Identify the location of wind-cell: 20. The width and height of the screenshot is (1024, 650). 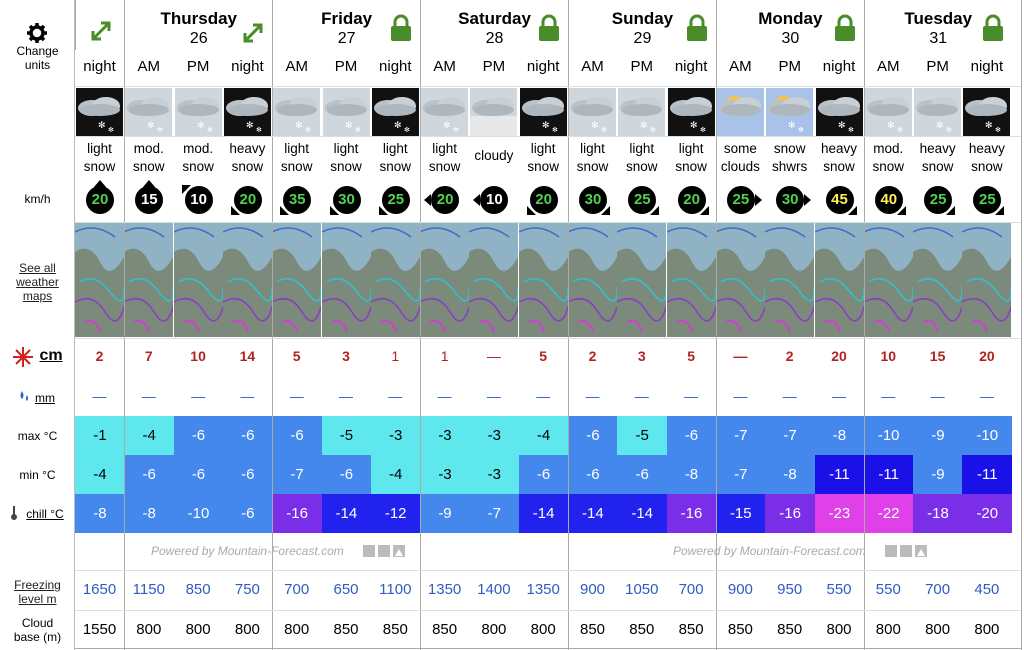
(247, 200).